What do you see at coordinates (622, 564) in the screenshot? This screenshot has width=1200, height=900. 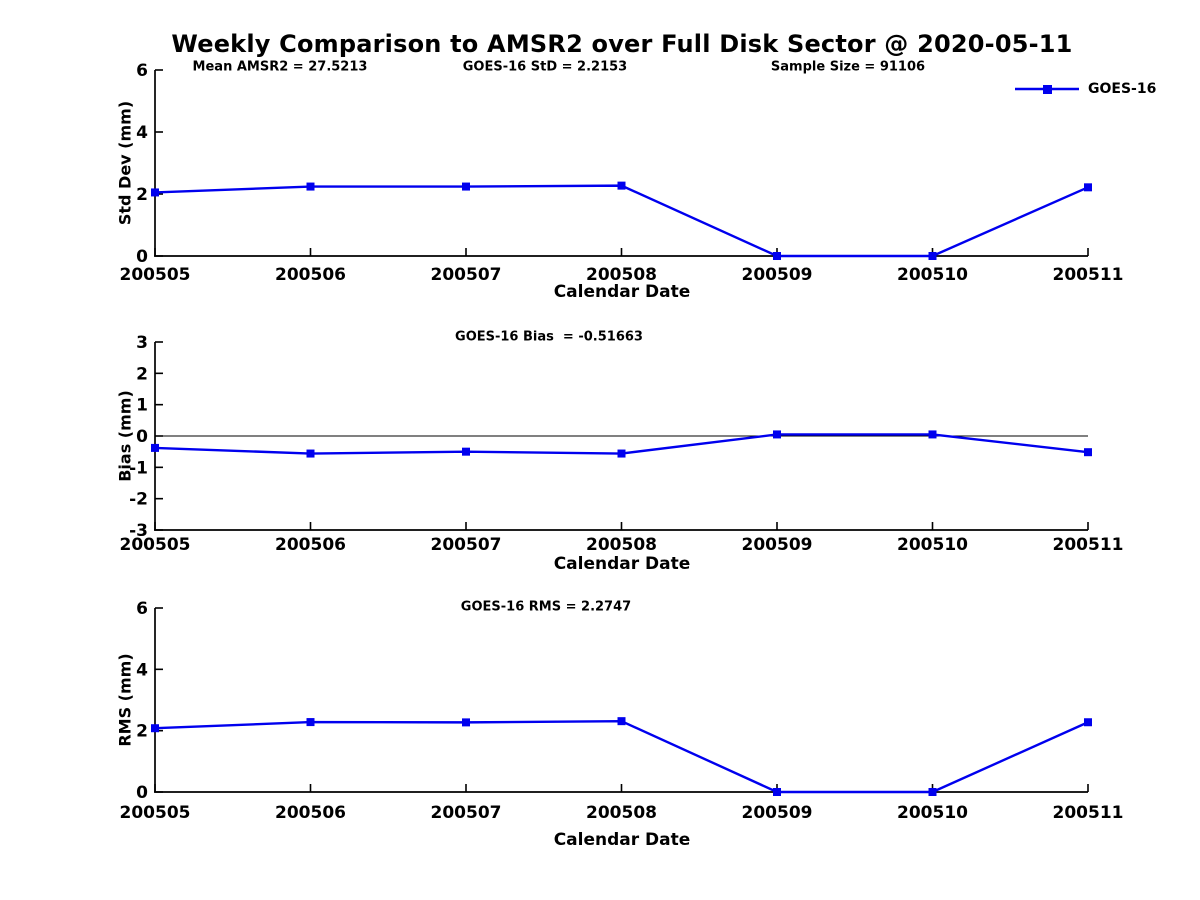 I see `xlabel-calendar-date-2: Calendar Date` at bounding box center [622, 564].